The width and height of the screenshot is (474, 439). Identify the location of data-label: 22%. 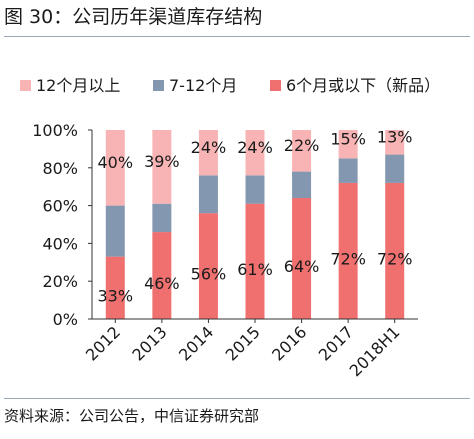
(302, 145).